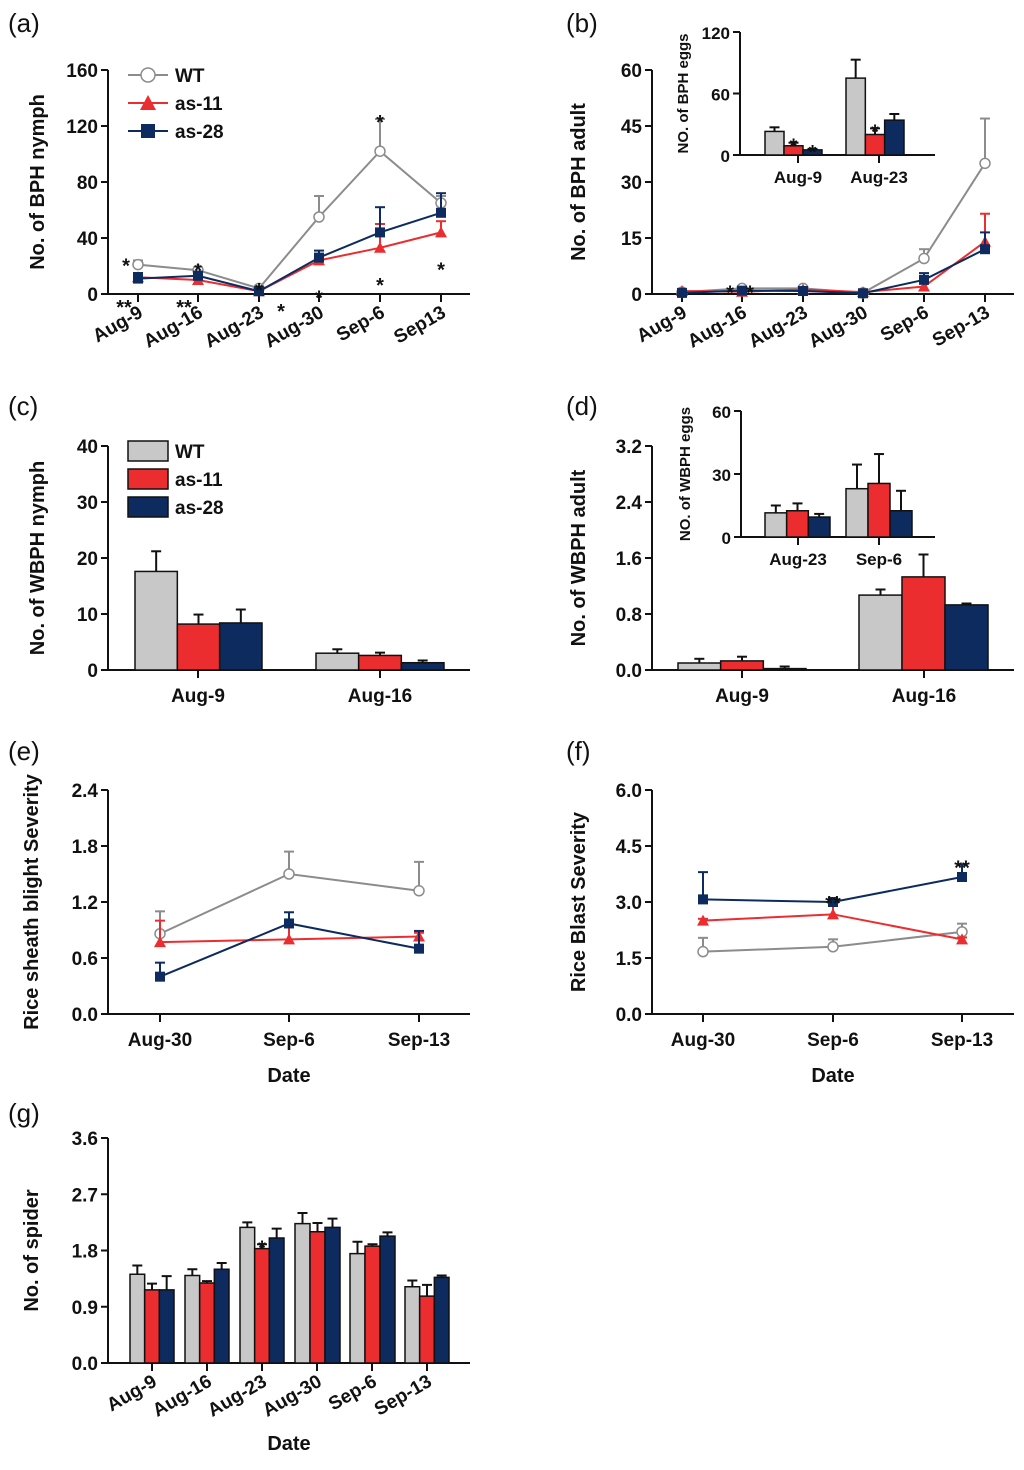 The image size is (1024, 1470). I want to click on y-axis-title: Rice Blast Severity, so click(579, 901).